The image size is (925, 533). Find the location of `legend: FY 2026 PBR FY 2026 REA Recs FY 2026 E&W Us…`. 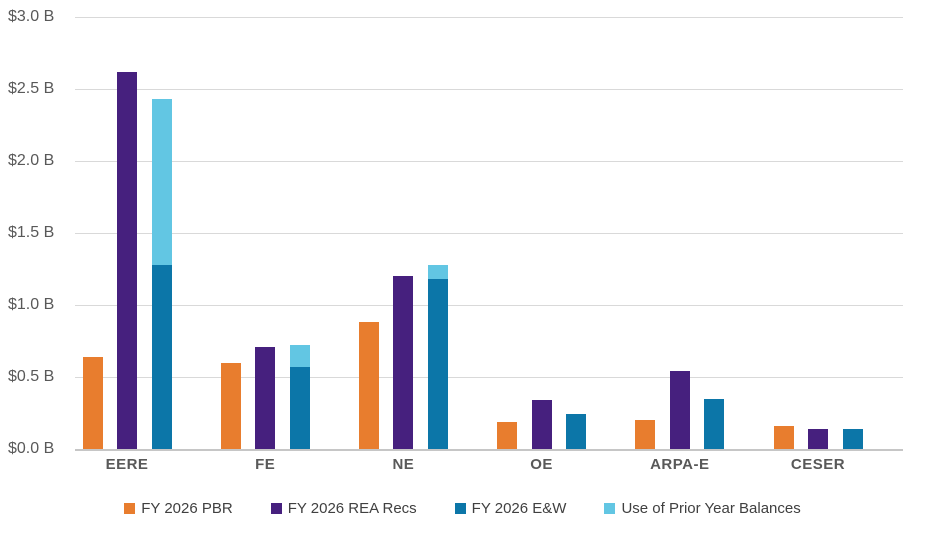

legend: FY 2026 PBR FY 2026 REA Recs FY 2026 E&W Us… is located at coordinates (462, 508).